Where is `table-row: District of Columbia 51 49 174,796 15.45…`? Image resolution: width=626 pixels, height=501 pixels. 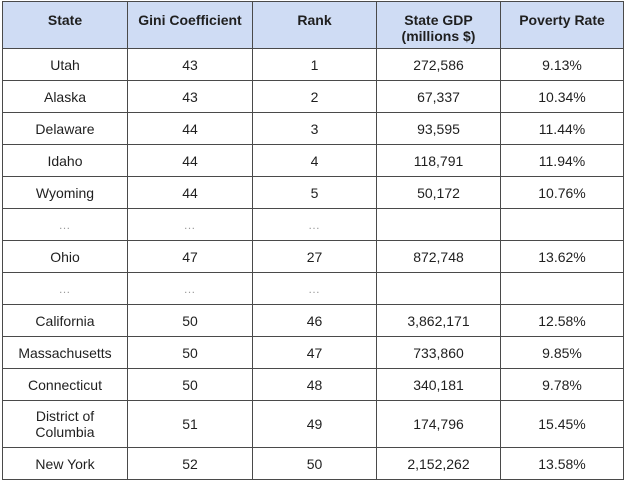 table-row: District of Columbia 51 49 174,796 15.45… is located at coordinates (313, 424).